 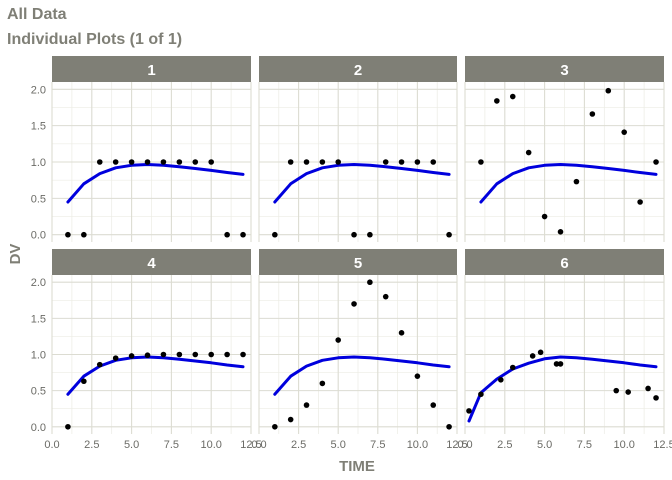 What do you see at coordinates (358, 149) in the screenshot?
I see `facet-panel-2: 2` at bounding box center [358, 149].